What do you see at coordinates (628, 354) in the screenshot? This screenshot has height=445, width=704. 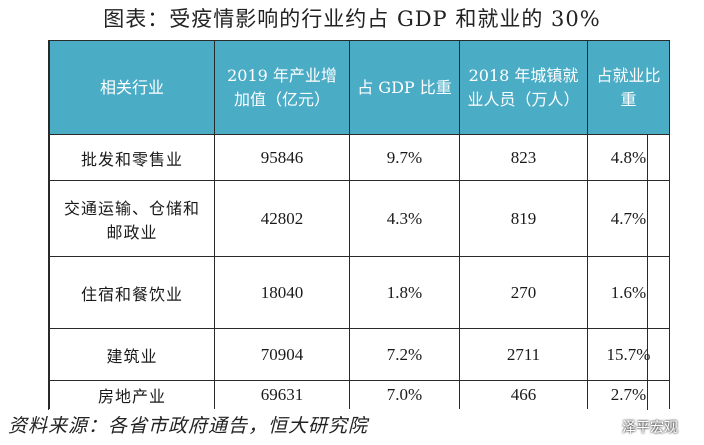 I see `cell-employment-share: 15.7%` at bounding box center [628, 354].